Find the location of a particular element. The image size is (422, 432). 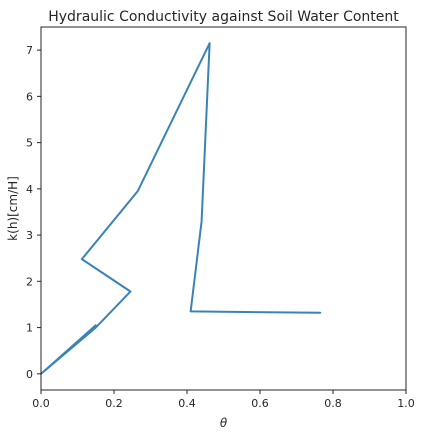

x-tick-label: 0.2 is located at coordinates (114, 403).